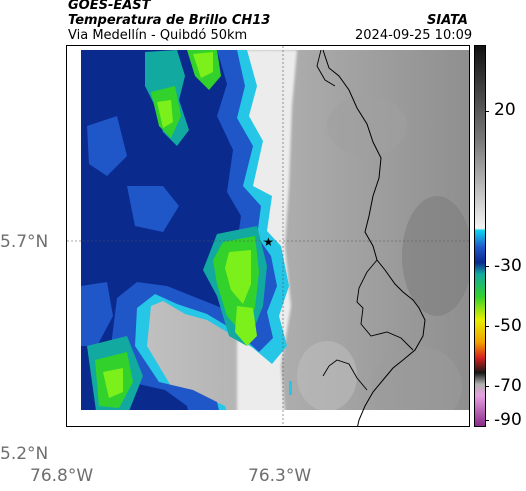 The width and height of the screenshot is (526, 491). Describe the element at coordinates (109, 6) in the screenshot. I see `product-name: GOES-EAST` at that location.